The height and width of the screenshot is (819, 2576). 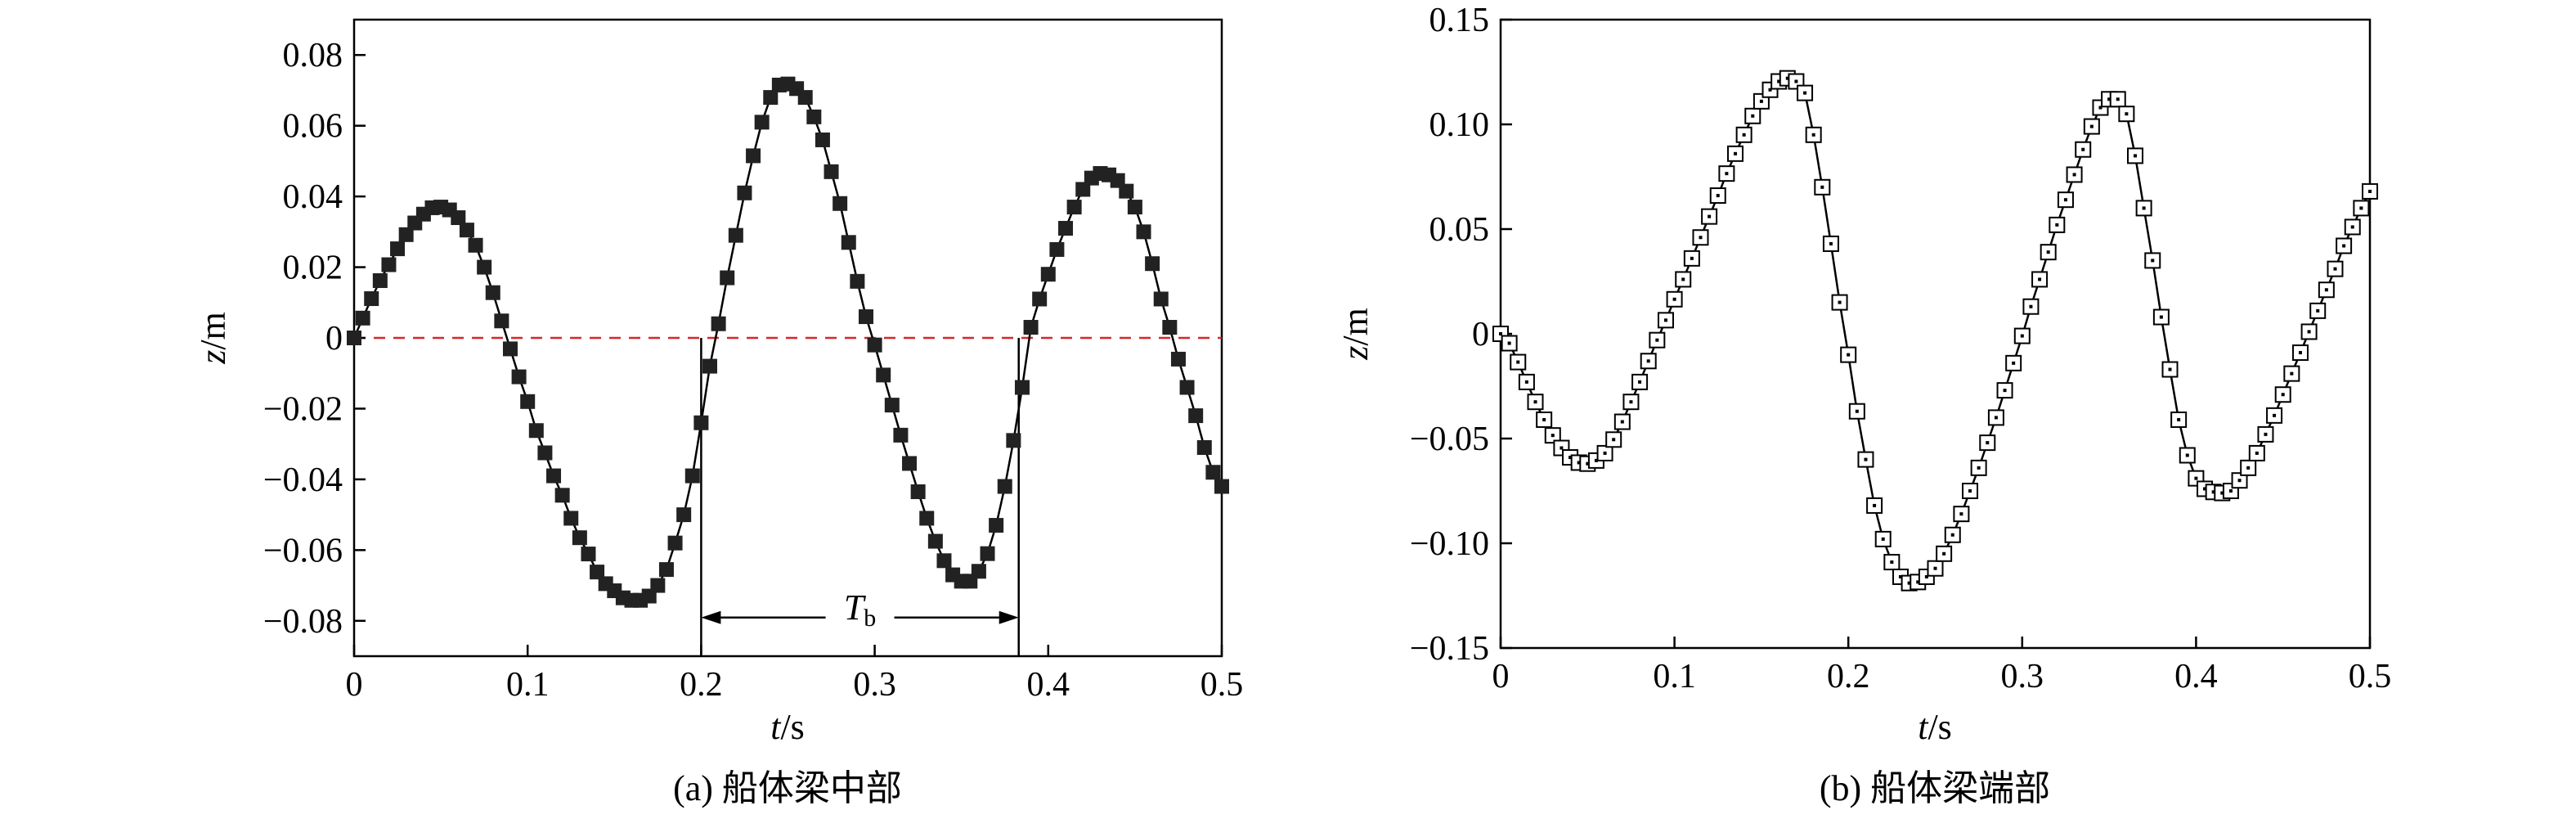 I want to click on chart-a-caption: (a) 船体梁中部, so click(x=787, y=788).